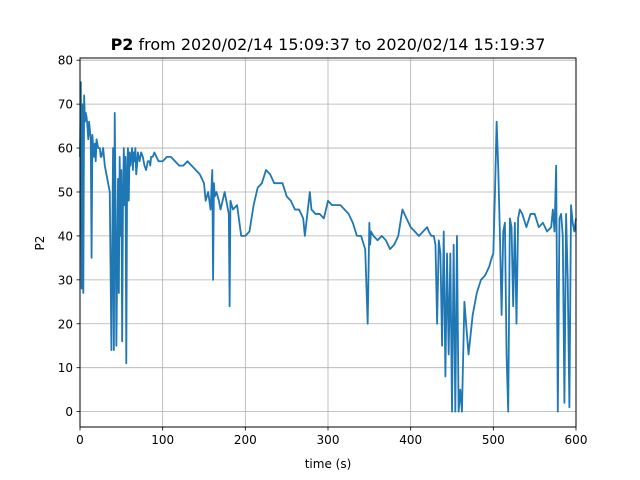 The width and height of the screenshot is (640, 480). I want to click on x-tick-label: 300, so click(328, 440).